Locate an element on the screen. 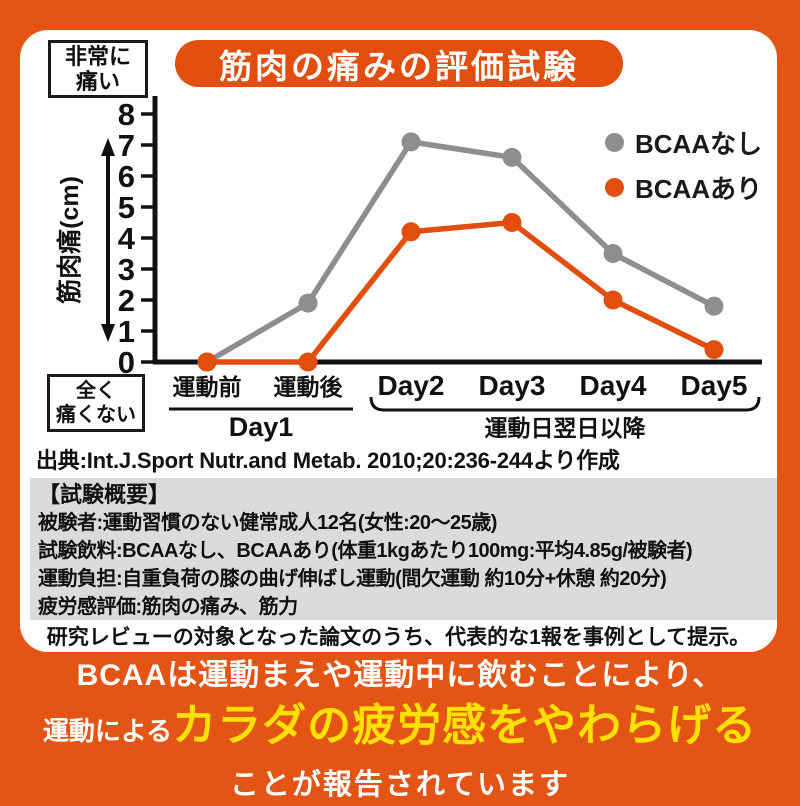 This screenshot has height=806, width=800. footer-claim-line2: 運動によるカラダの疲労感をやわらげる is located at coordinates (400, 731).